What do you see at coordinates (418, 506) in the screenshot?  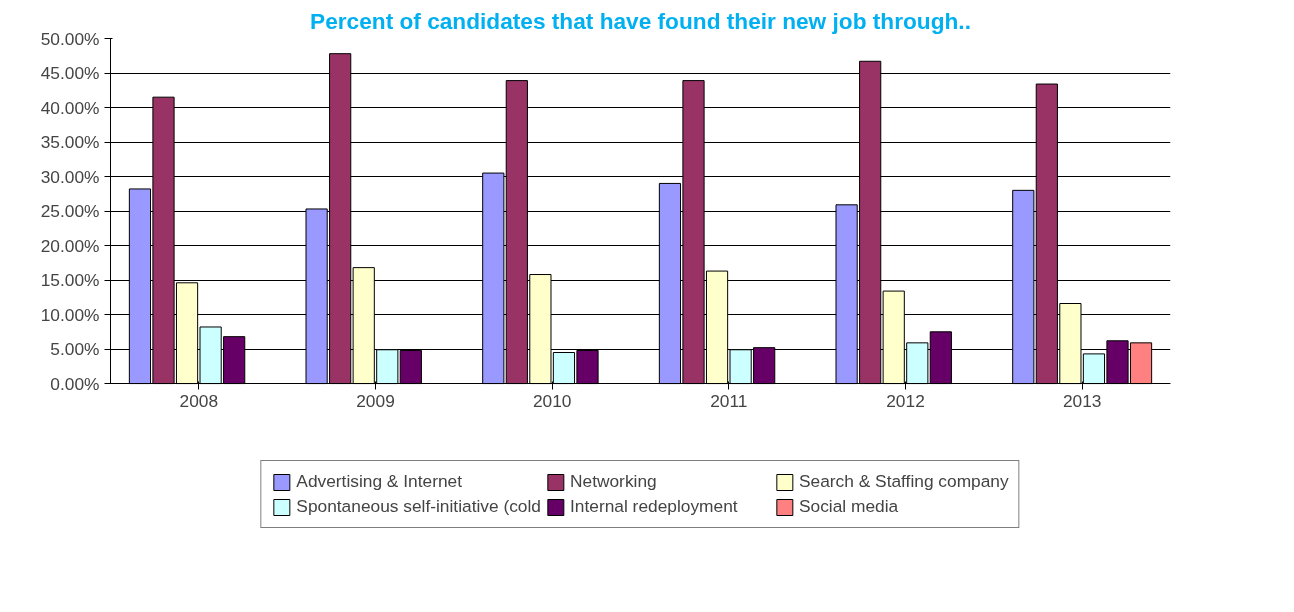 I see `legend-label: Spontaneous self-initiative (cold` at bounding box center [418, 506].